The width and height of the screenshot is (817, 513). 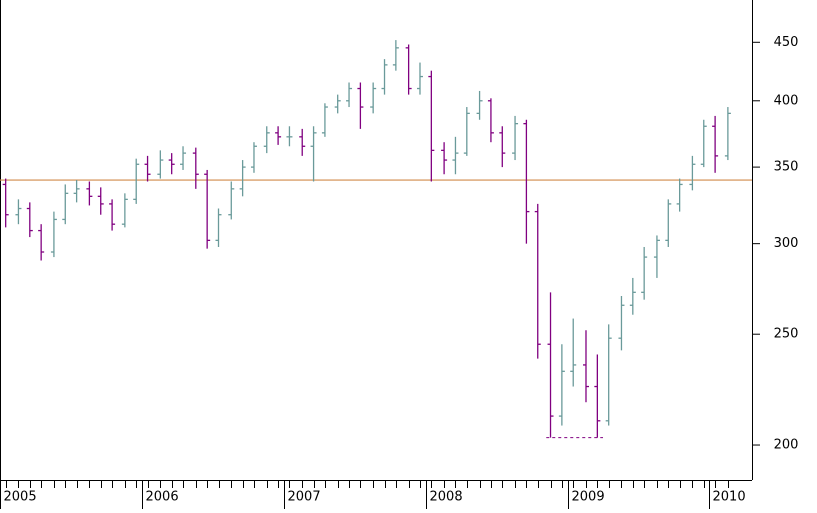 What do you see at coordinates (786, 42) in the screenshot?
I see `y-tick-label: 450` at bounding box center [786, 42].